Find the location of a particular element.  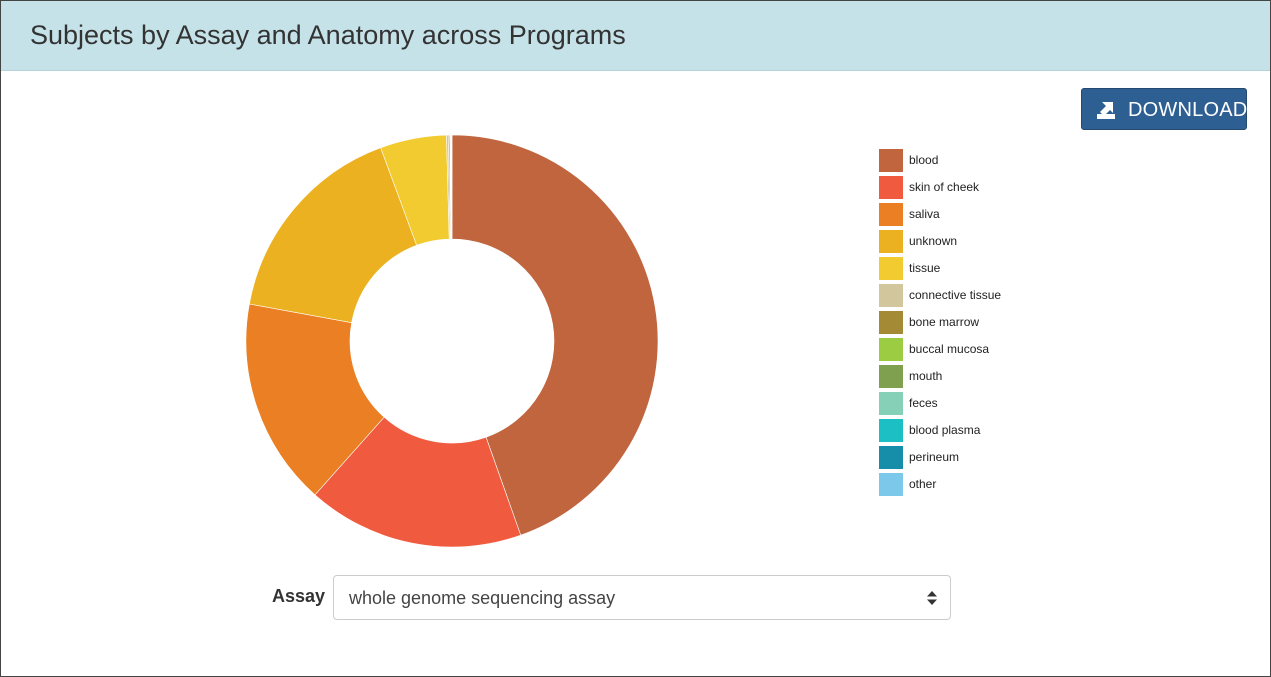

slice-skin-of-cheek is located at coordinates (418, 481).